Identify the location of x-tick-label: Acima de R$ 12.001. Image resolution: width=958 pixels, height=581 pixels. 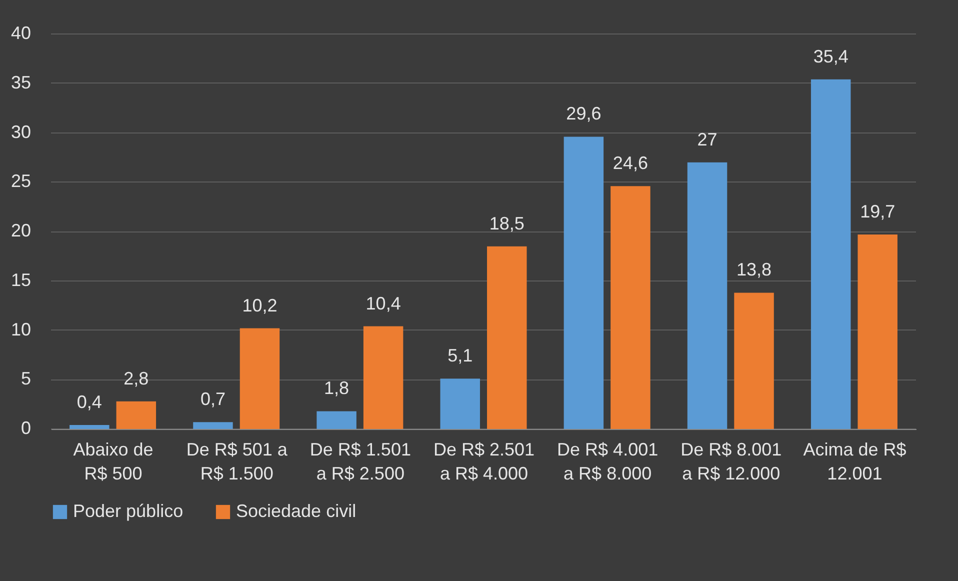
(854, 462).